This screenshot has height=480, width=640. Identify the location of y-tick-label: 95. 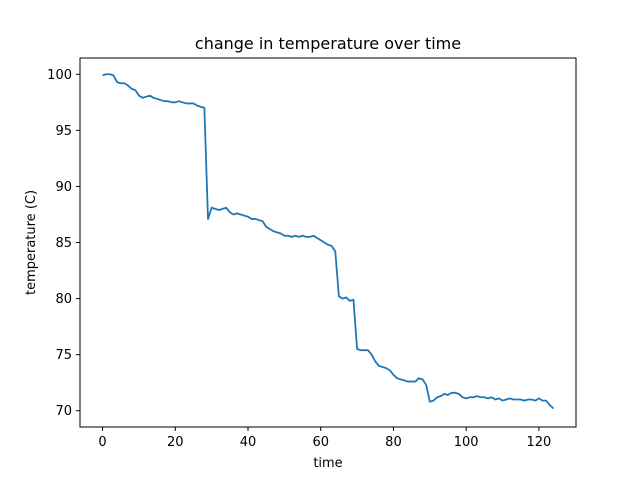
(63, 131).